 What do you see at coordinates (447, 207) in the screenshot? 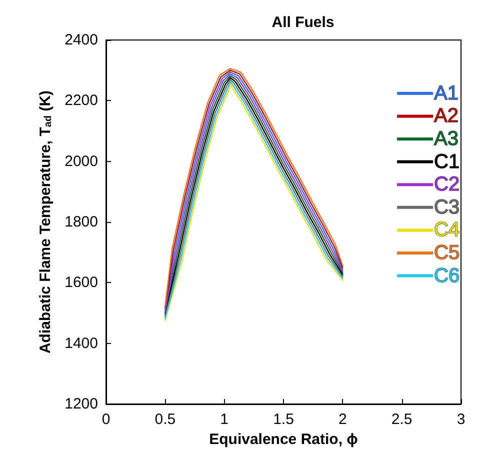
I see `legend-label: C3` at bounding box center [447, 207].